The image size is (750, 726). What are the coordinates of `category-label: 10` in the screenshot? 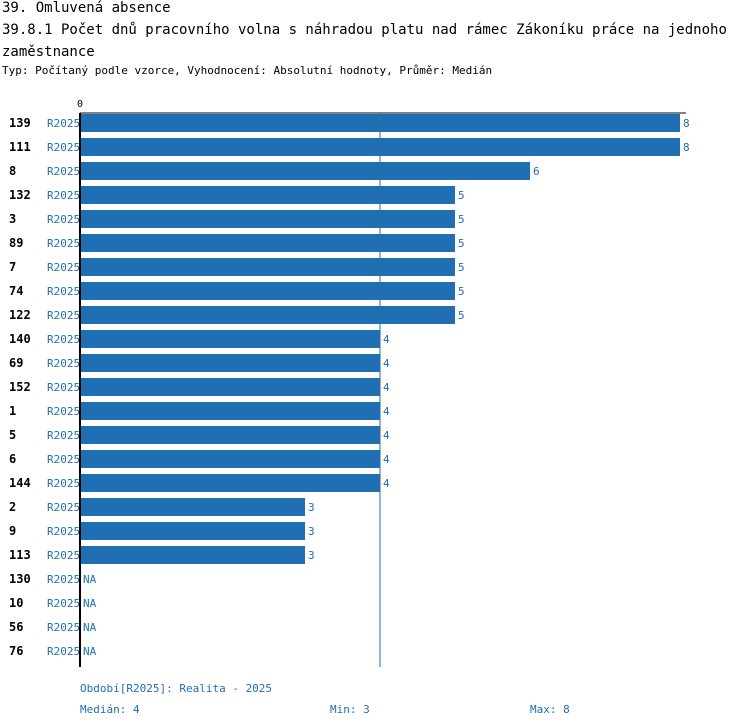 It's located at (16, 603).